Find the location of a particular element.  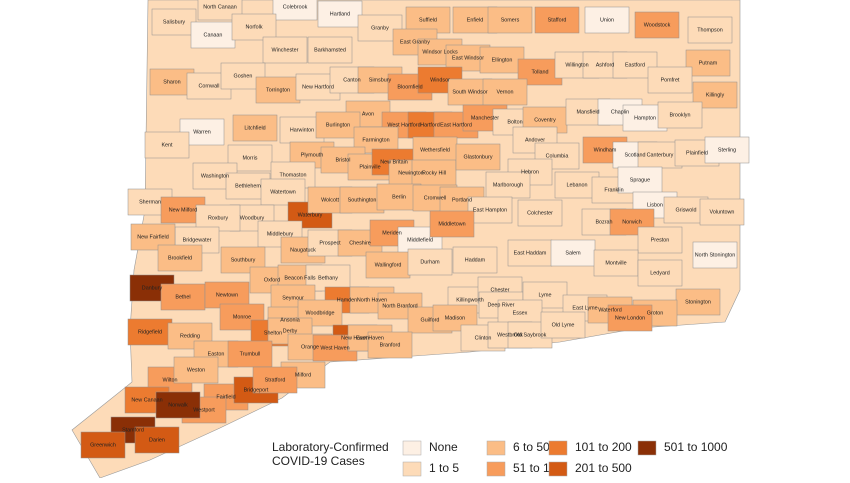

town-label: Andover is located at coordinates (535, 140).